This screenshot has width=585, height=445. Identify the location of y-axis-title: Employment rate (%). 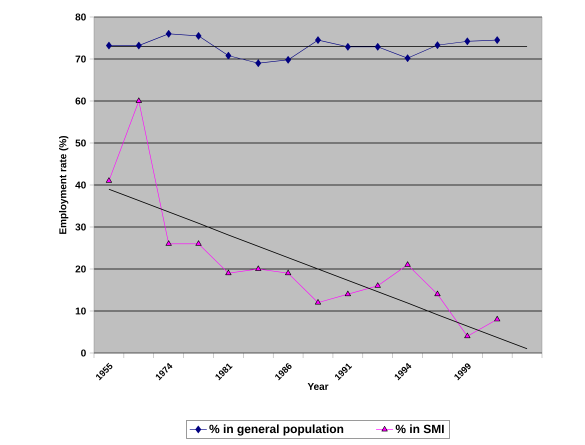
(63, 185).